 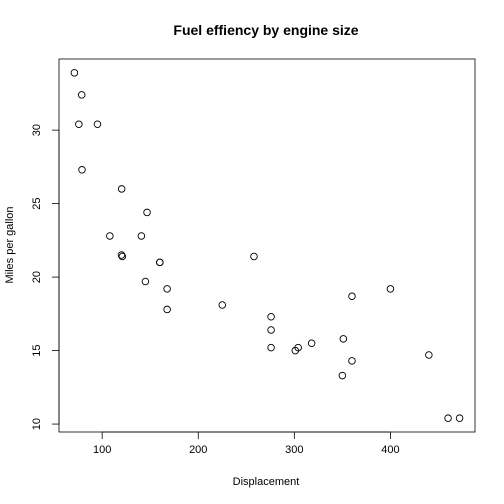 I want to click on y-tick-label: 20, so click(x=37, y=277).